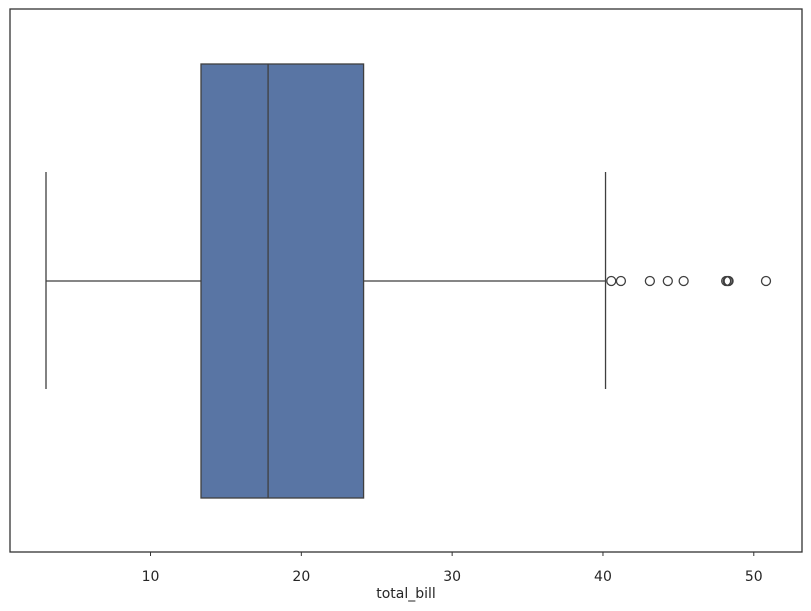  Describe the element at coordinates (282, 281) in the screenshot. I see `box` at that location.